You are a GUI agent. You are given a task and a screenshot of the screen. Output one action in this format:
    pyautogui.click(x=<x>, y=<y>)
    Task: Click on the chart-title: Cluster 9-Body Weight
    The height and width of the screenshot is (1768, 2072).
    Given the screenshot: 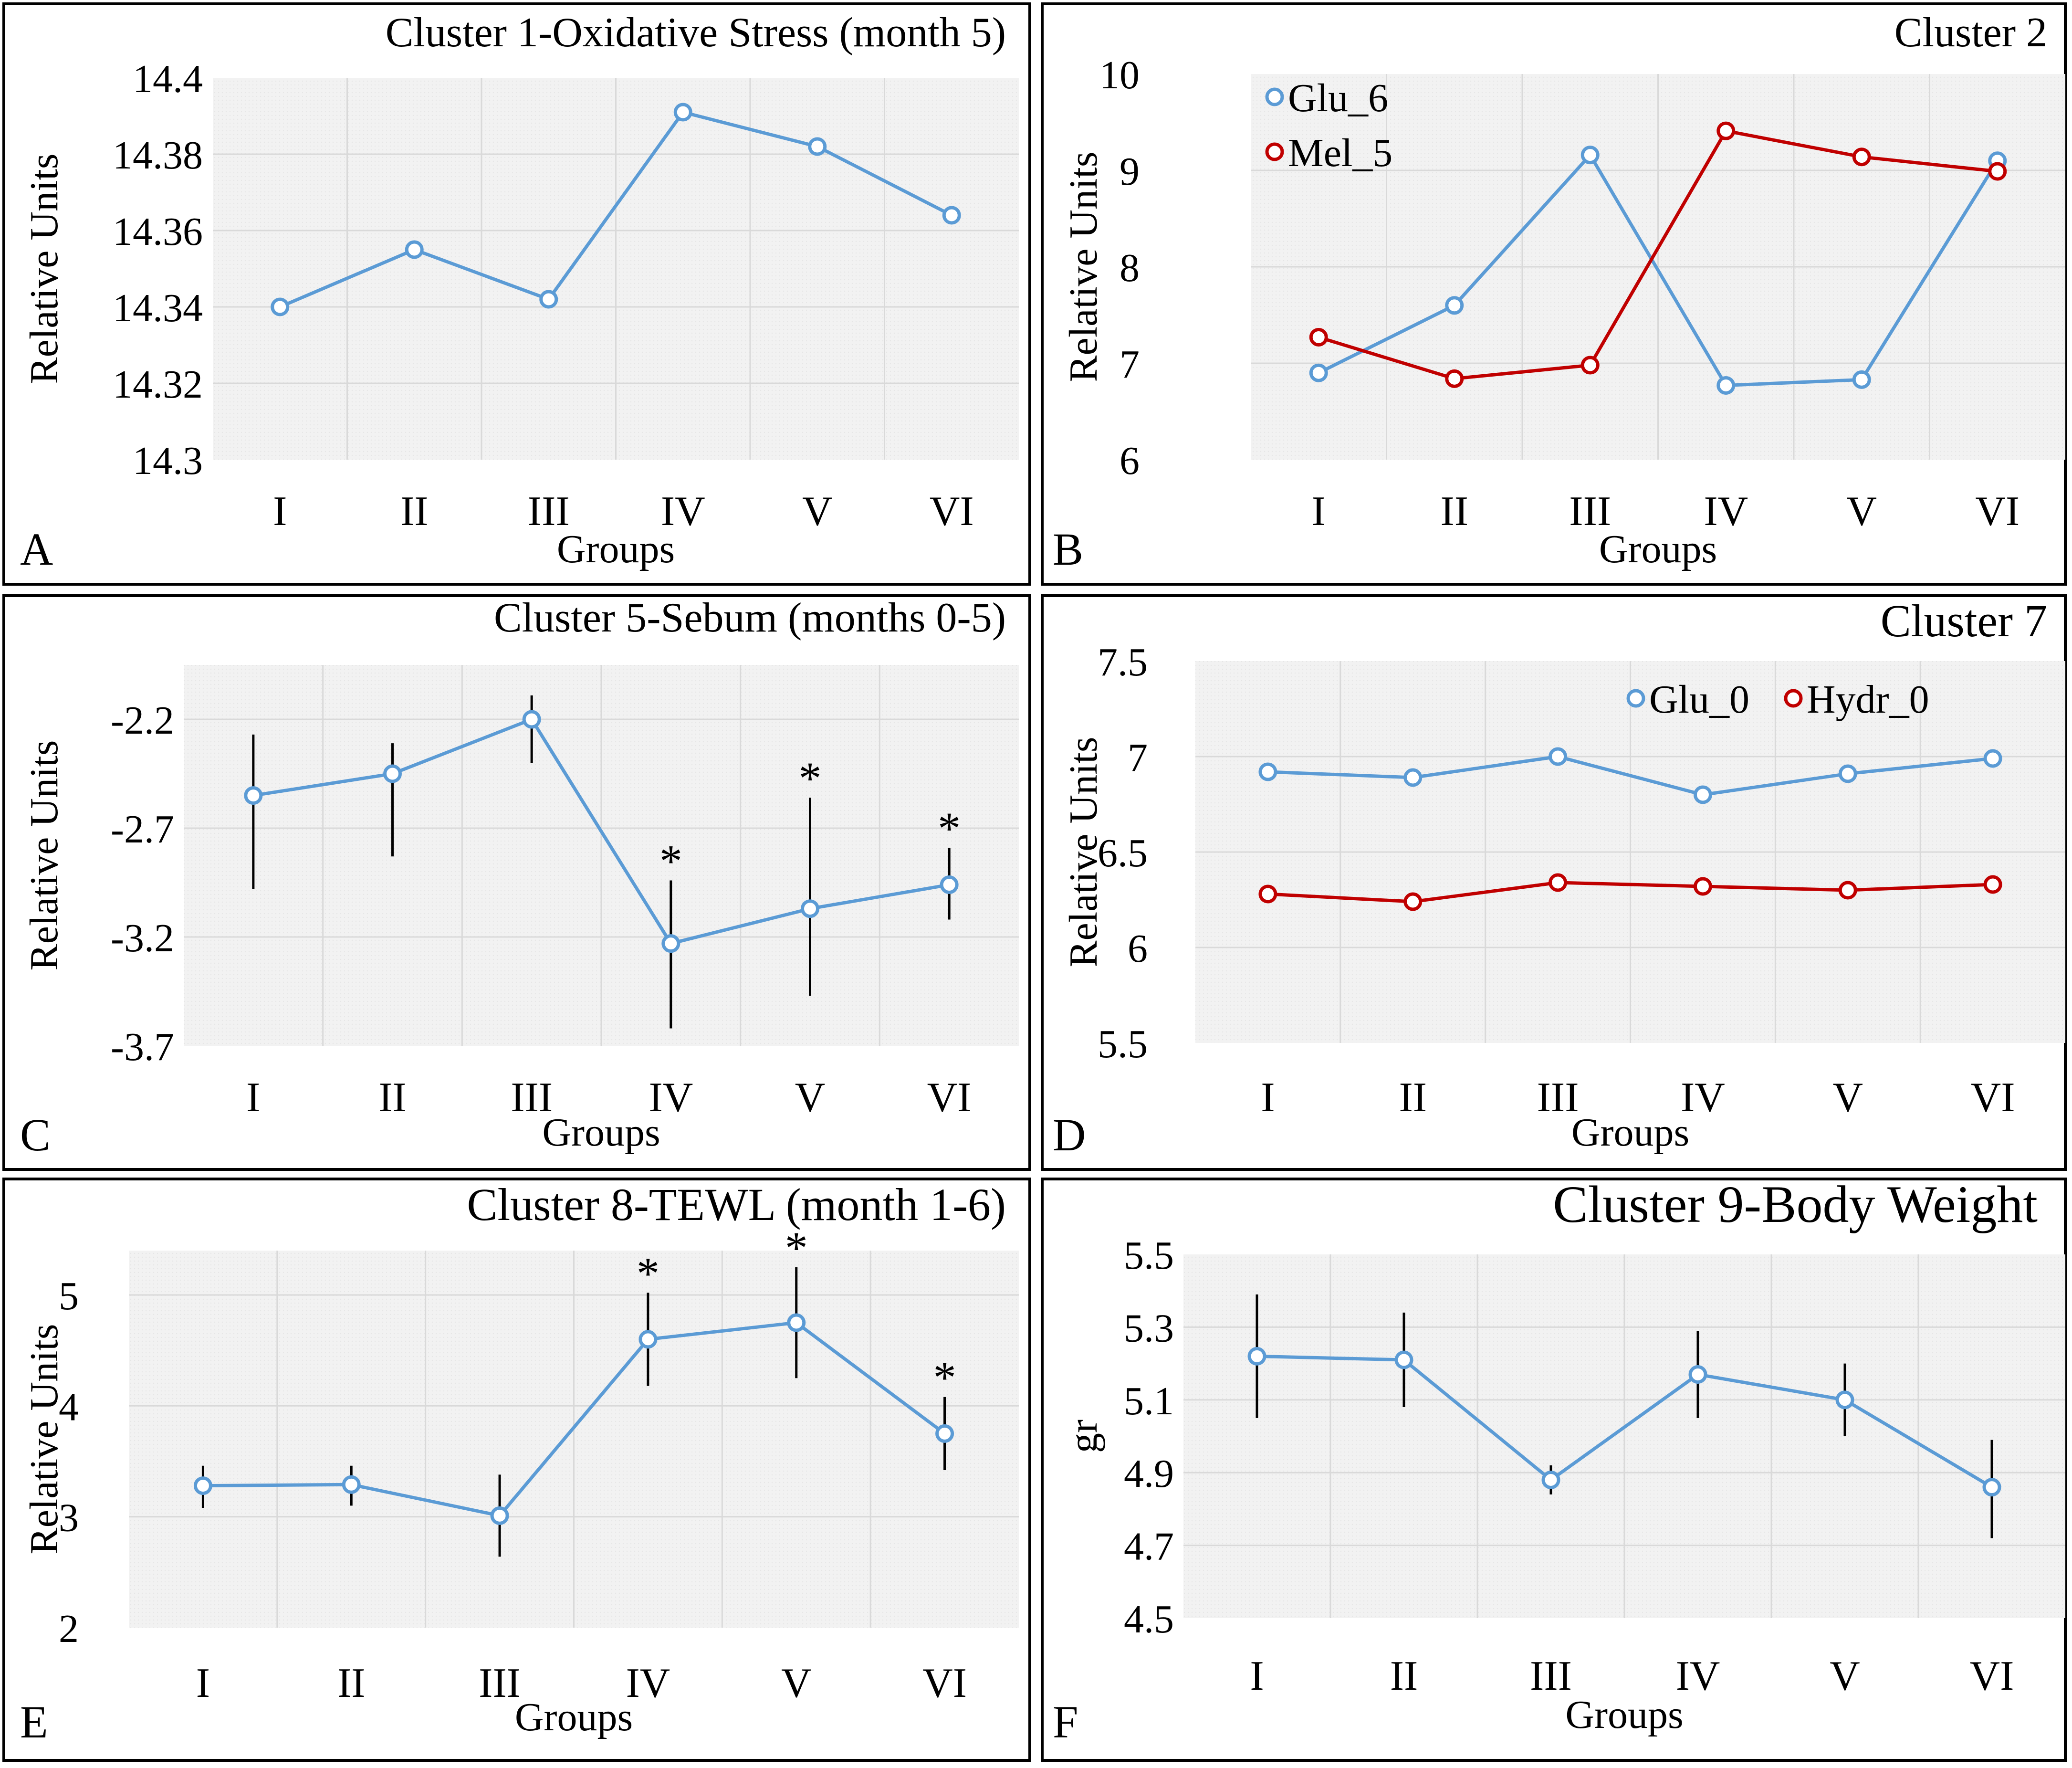 What is the action you would take?
    pyautogui.click(x=1795, y=1204)
    